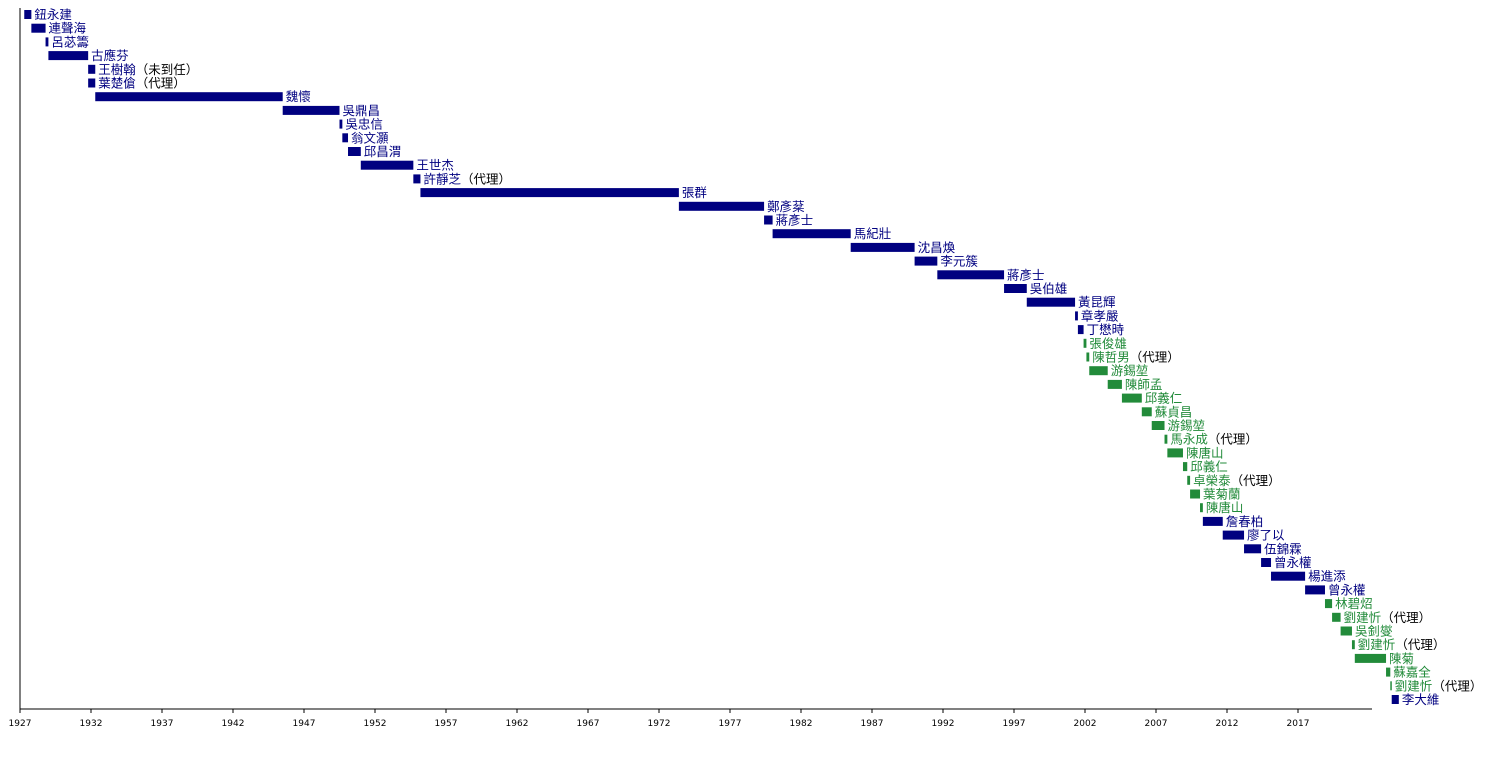 The width and height of the screenshot is (1500, 760). What do you see at coordinates (1097, 302) in the screenshot?
I see `term-label: 黃昆輝` at bounding box center [1097, 302].